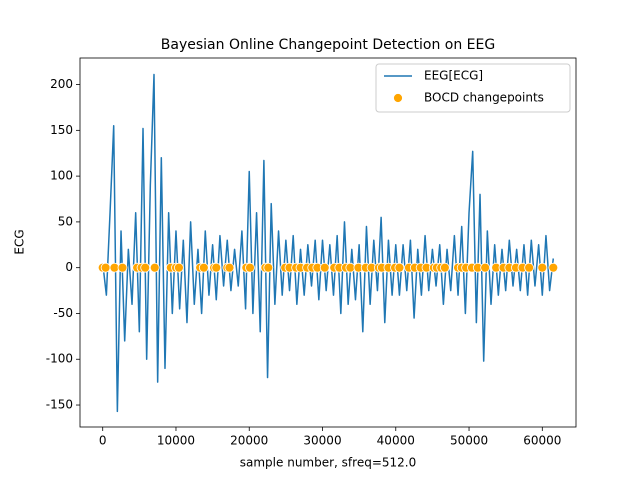 This screenshot has width=640, height=480. What do you see at coordinates (396, 441) in the screenshot?
I see `x-tick-label: 40000` at bounding box center [396, 441].